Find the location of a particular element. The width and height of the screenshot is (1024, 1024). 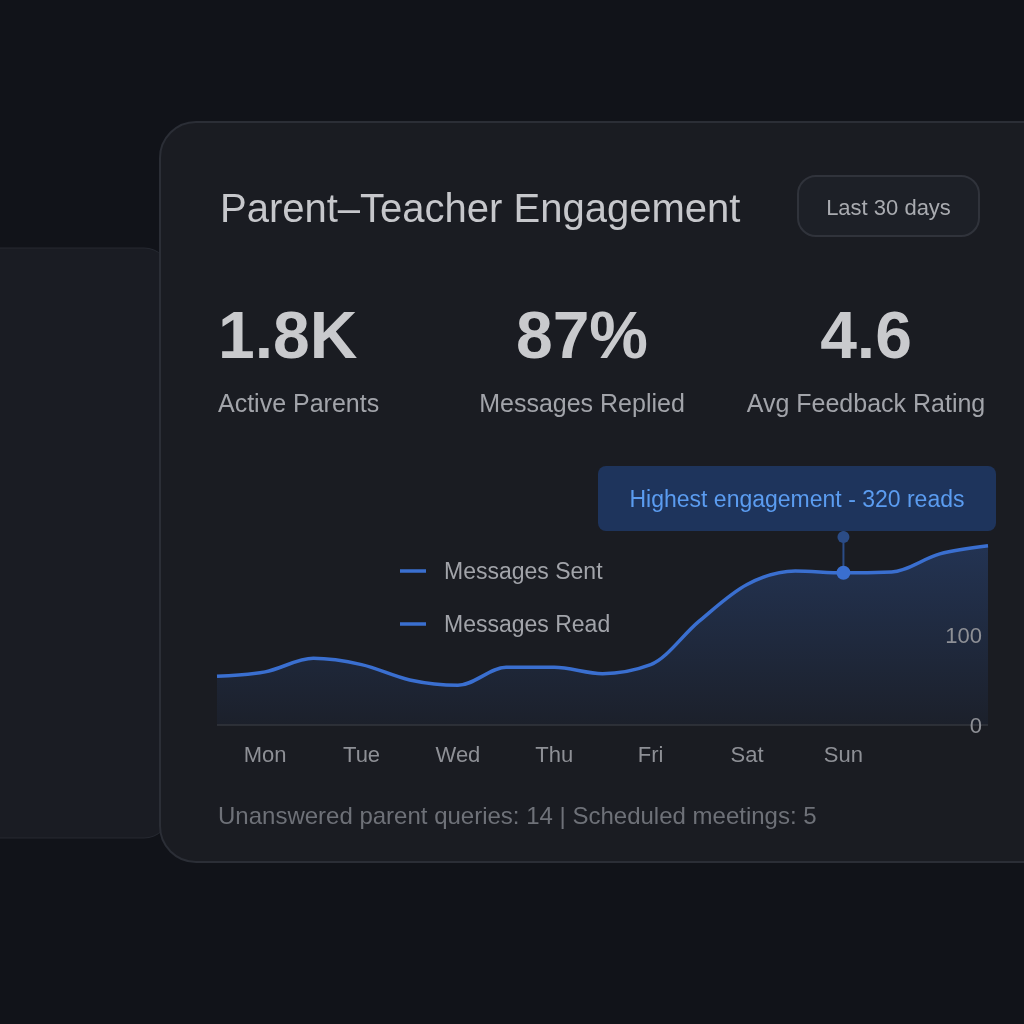

x-tick-label: Sat is located at coordinates (747, 754).